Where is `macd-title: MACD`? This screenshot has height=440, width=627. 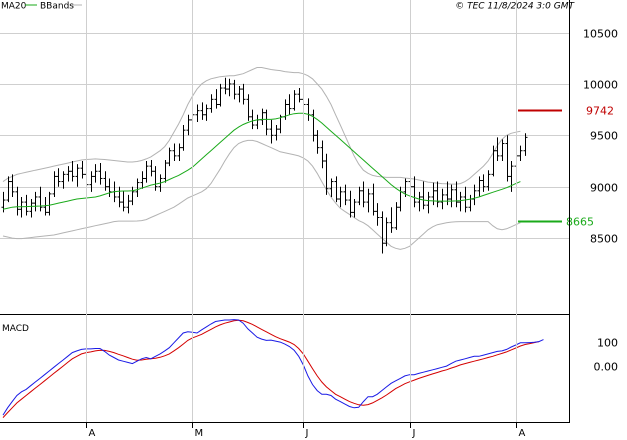 macd-title: MACD is located at coordinates (15, 329).